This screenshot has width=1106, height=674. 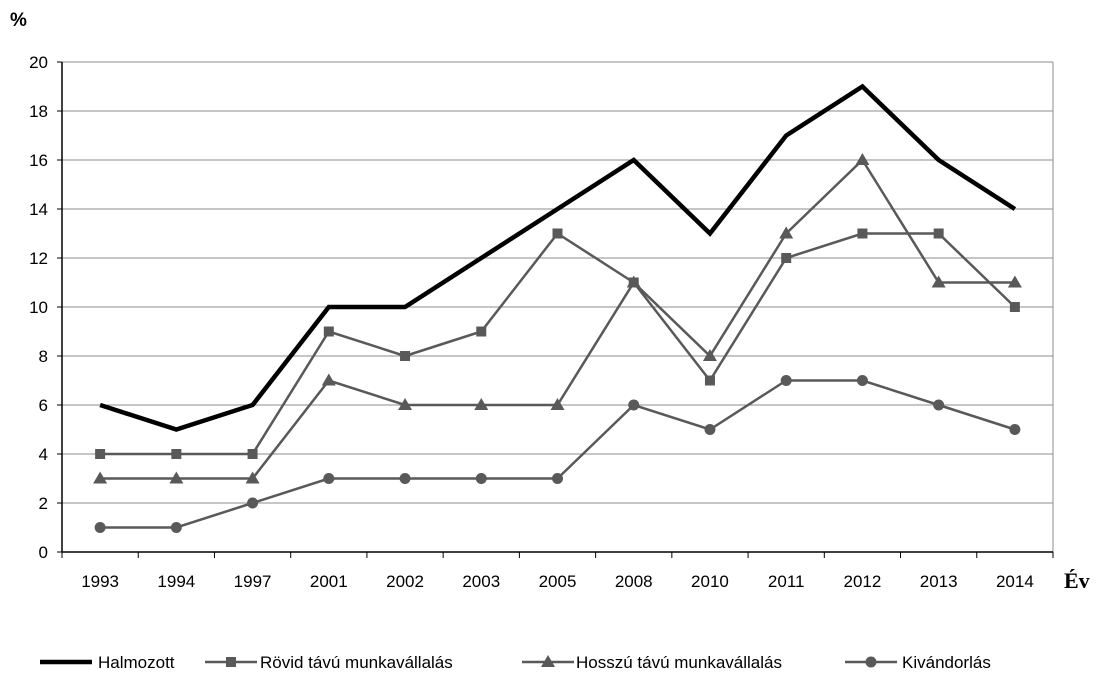 What do you see at coordinates (38, 258) in the screenshot?
I see `y-tick-label: 12` at bounding box center [38, 258].